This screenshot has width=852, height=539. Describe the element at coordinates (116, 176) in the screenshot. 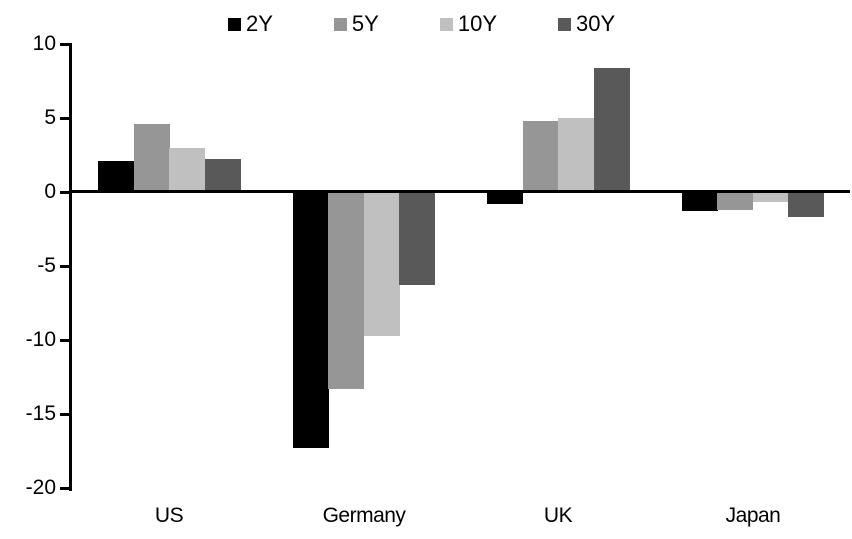

I see `bar-us-2y` at that location.